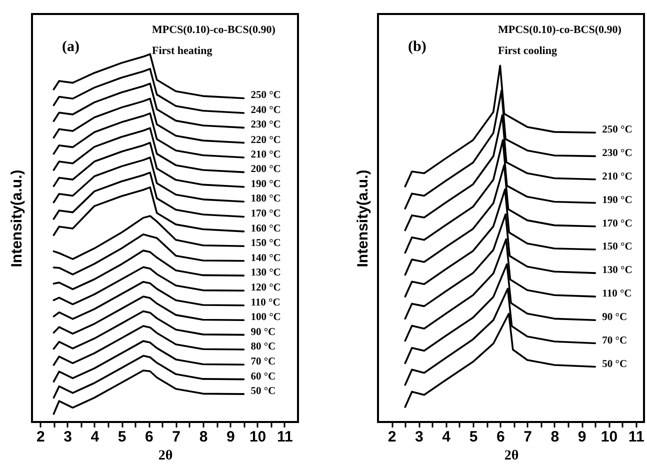 The image size is (647, 466). What do you see at coordinates (265, 140) in the screenshot?
I see `series-label: 220 °C` at bounding box center [265, 140].